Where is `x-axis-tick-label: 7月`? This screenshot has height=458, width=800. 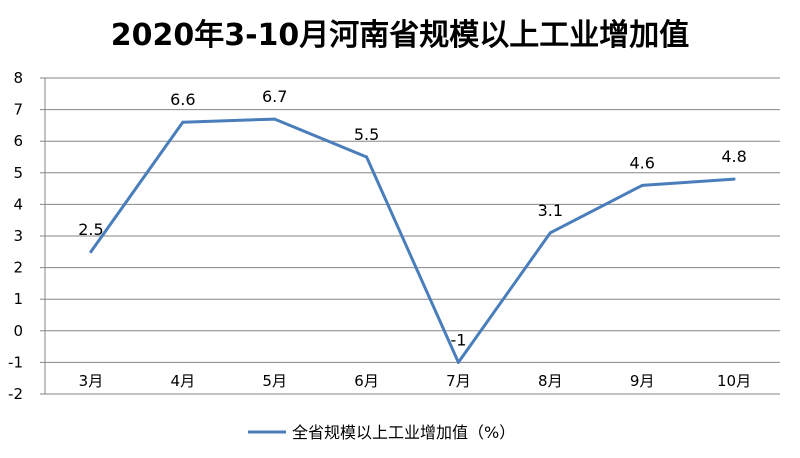 x-axis-tick-label: 7月 is located at coordinates (458, 381).